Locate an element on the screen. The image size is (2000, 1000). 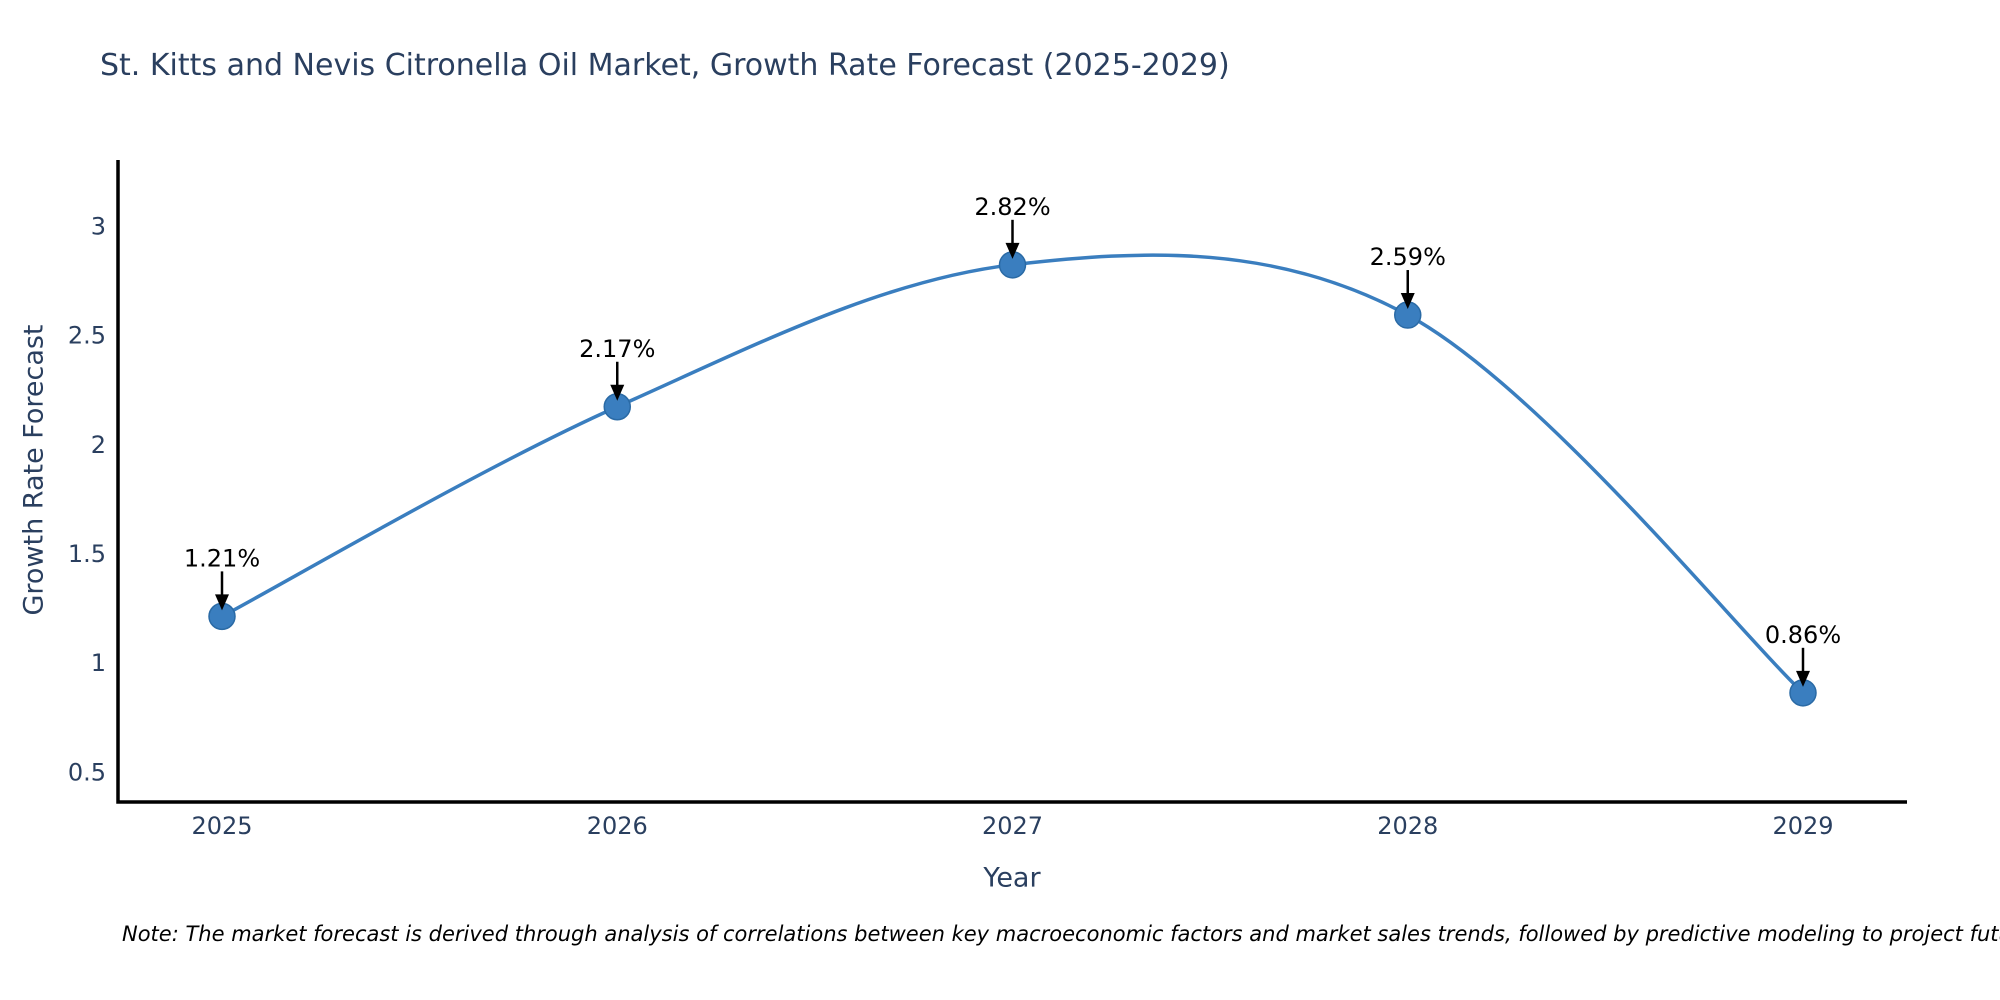
annotation-label: 2.17% is located at coordinates (617, 349).